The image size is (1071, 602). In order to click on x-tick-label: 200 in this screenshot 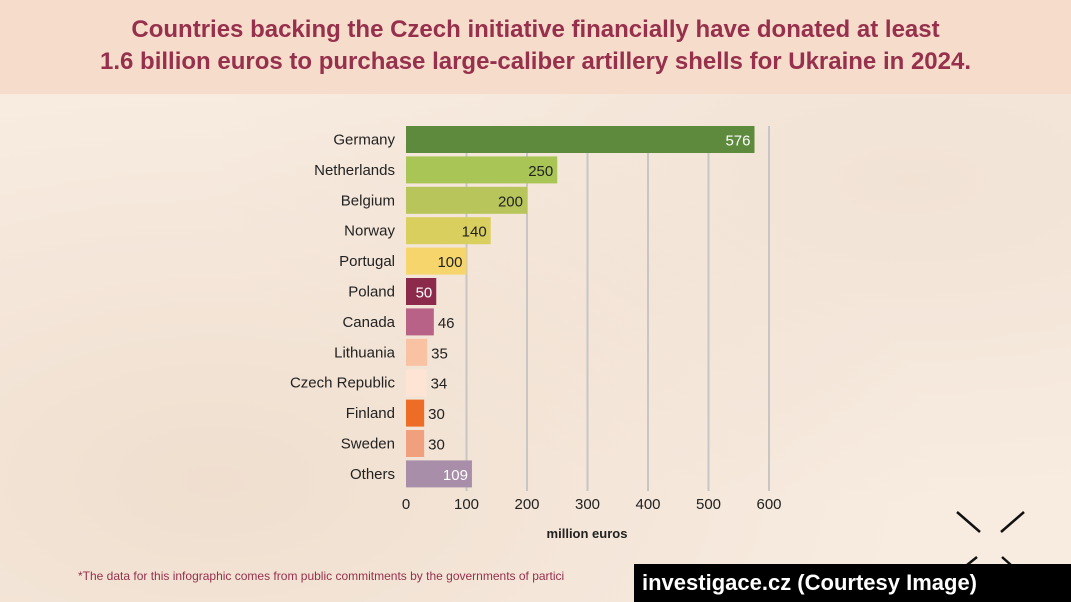, I will do `click(526, 504)`.